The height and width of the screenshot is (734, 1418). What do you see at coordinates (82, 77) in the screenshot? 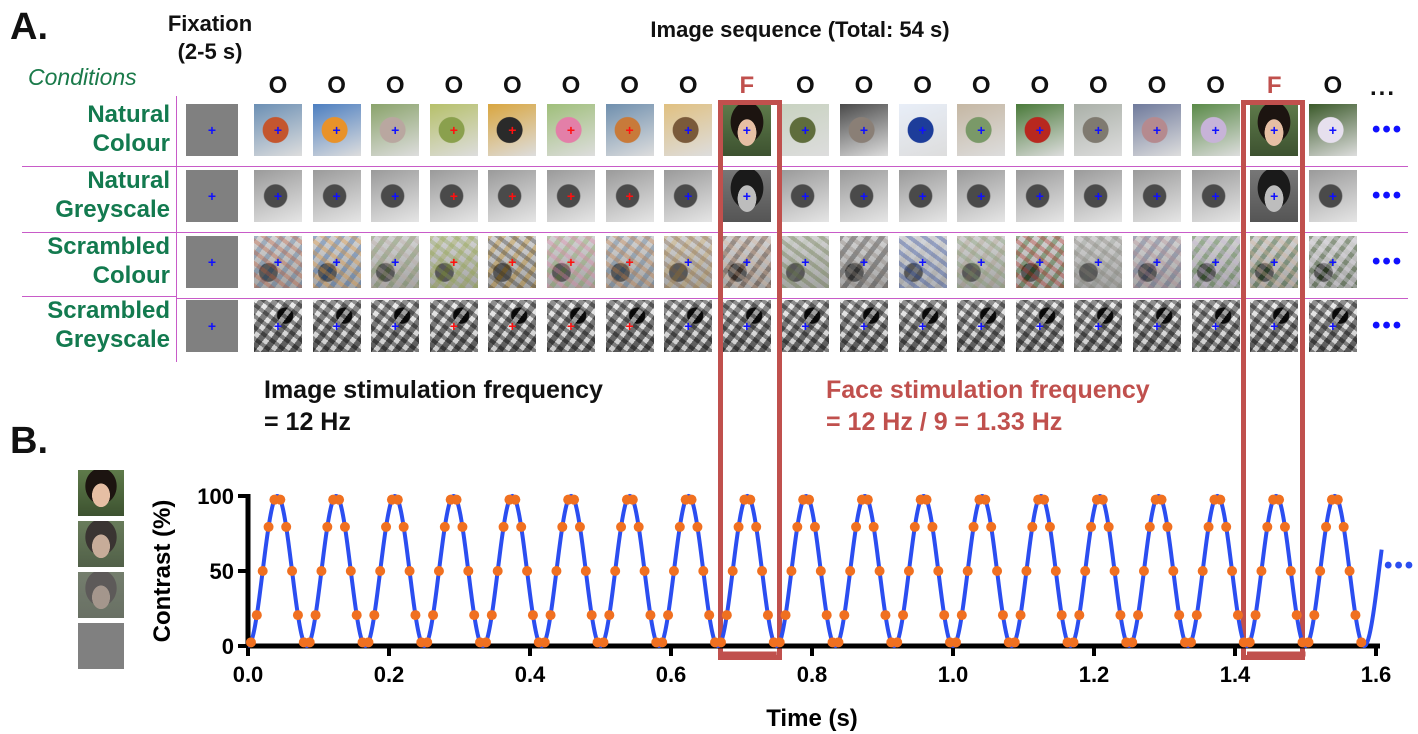
I see `conditions-header: Conditions` at bounding box center [82, 77].